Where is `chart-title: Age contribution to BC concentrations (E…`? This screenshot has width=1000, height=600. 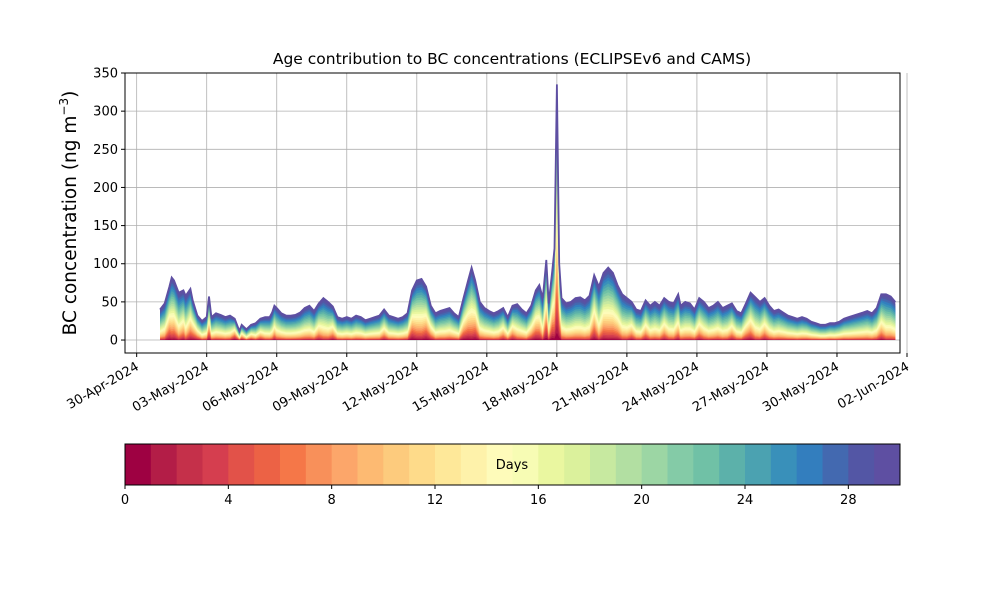 chart-title: Age contribution to BC concentrations (E… is located at coordinates (512, 59).